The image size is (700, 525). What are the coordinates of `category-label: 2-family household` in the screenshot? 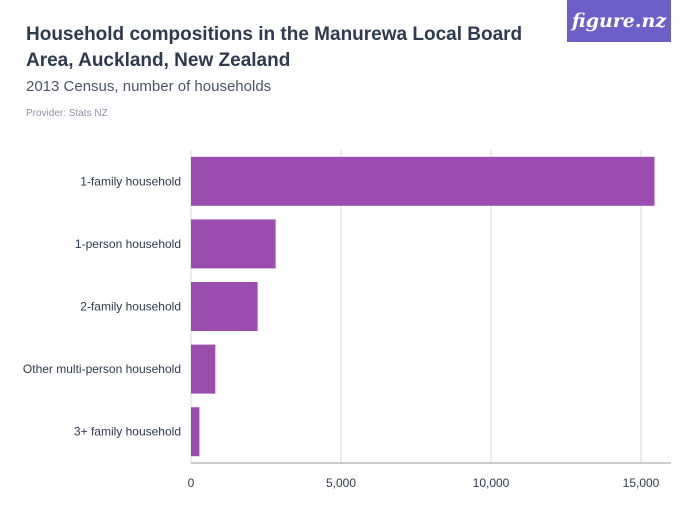 It's located at (130, 307).